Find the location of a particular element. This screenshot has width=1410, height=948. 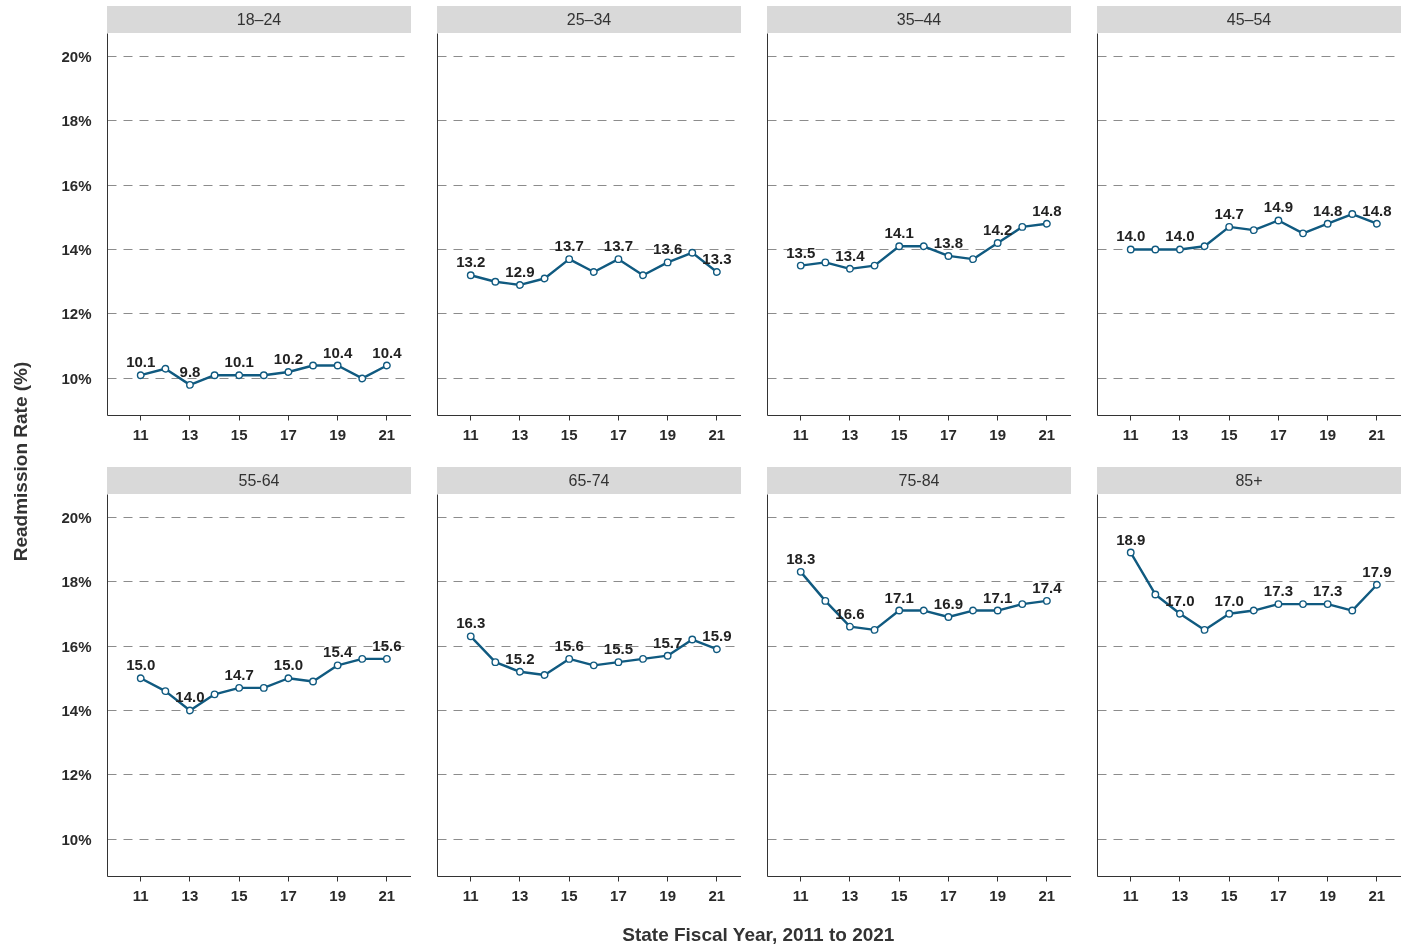

chart-title: 75-84 is located at coordinates (919, 481).